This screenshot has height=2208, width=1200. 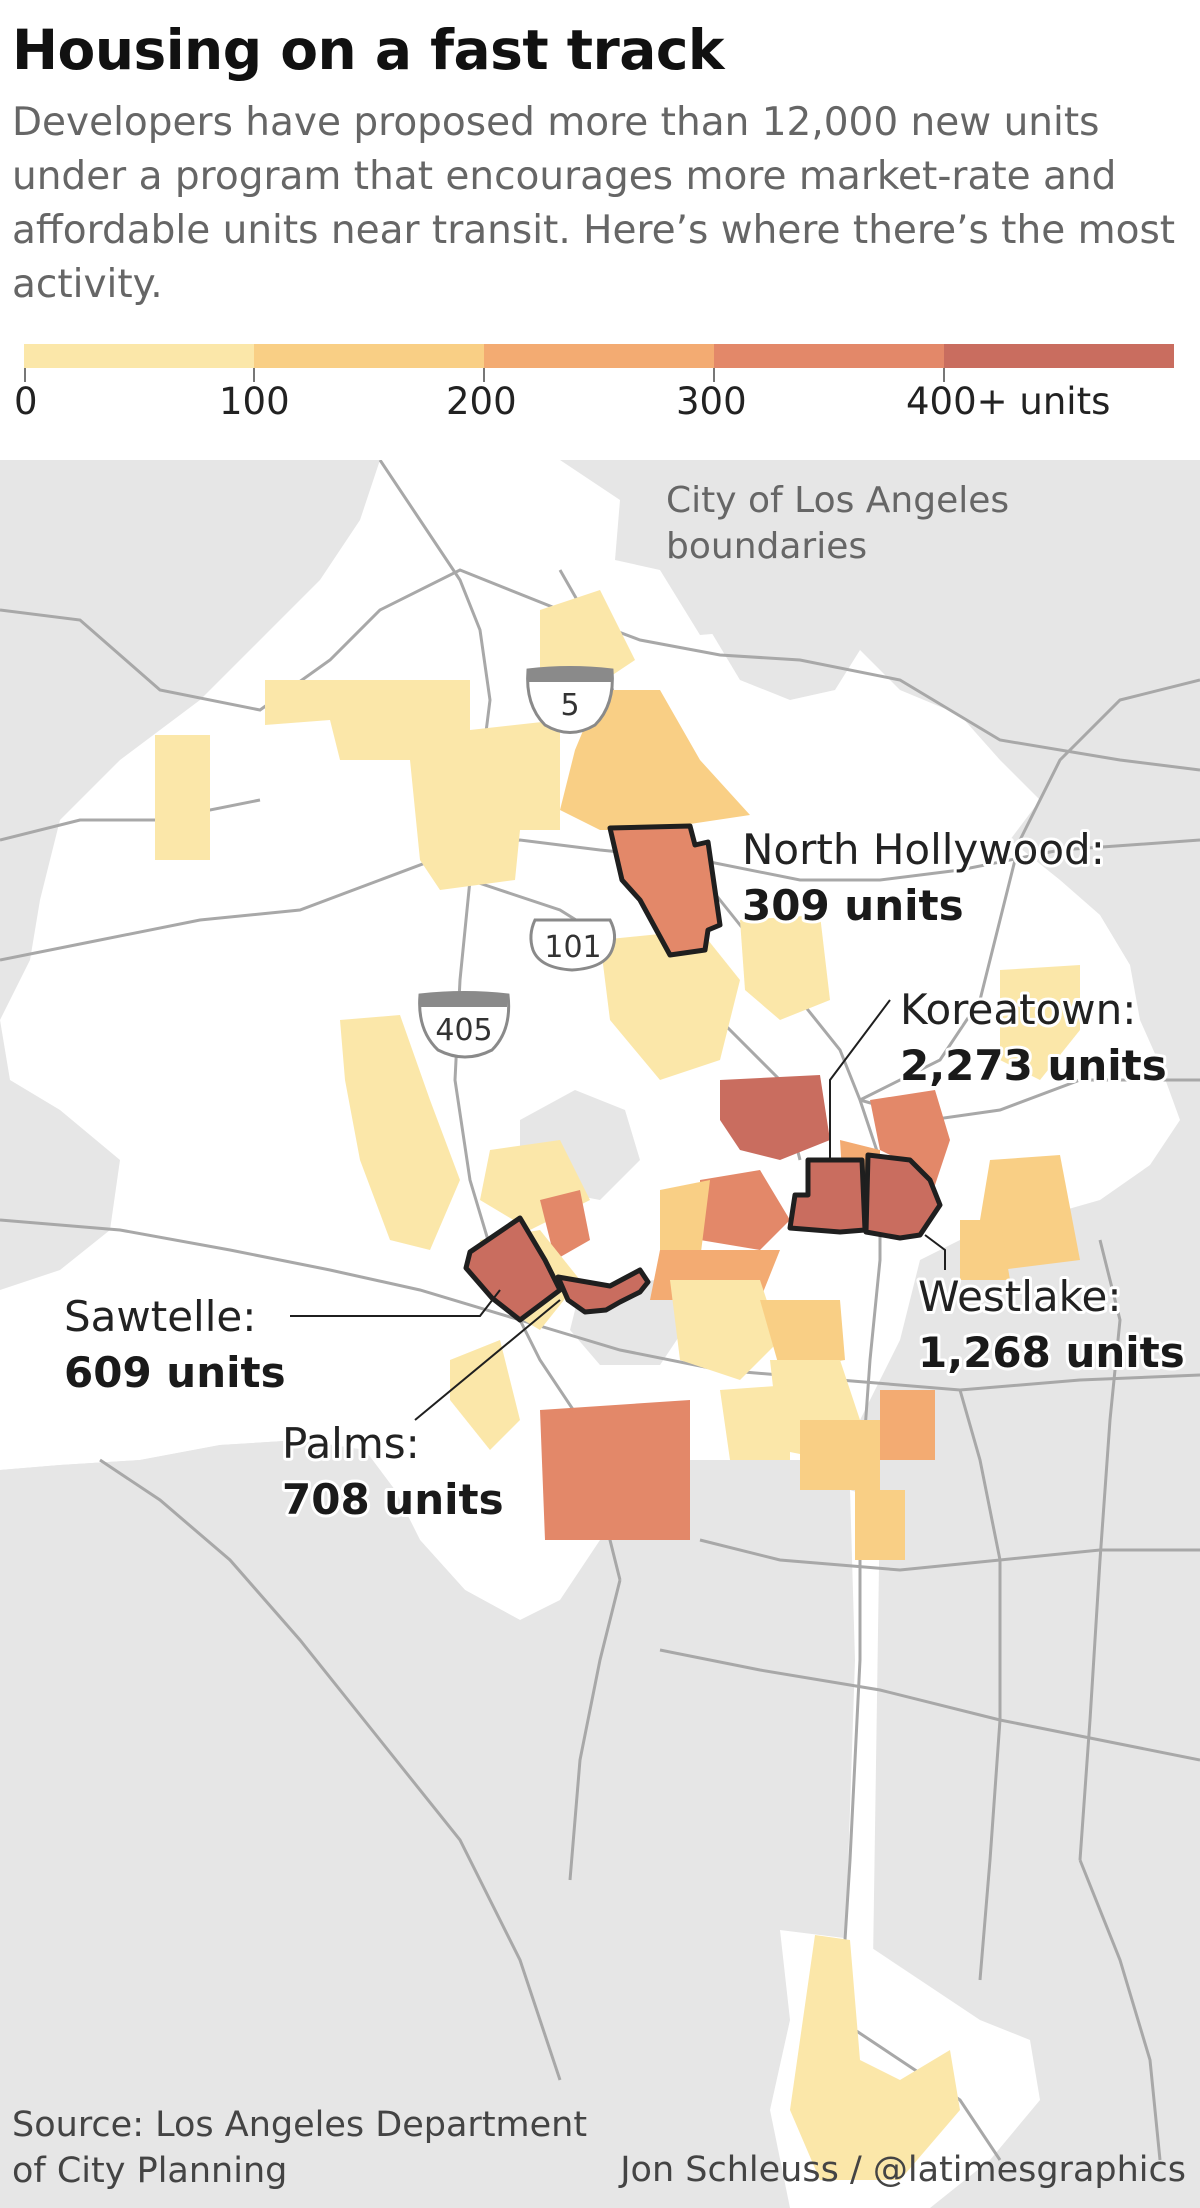 I want to click on legend-label-0: 0, so click(x=26, y=401).